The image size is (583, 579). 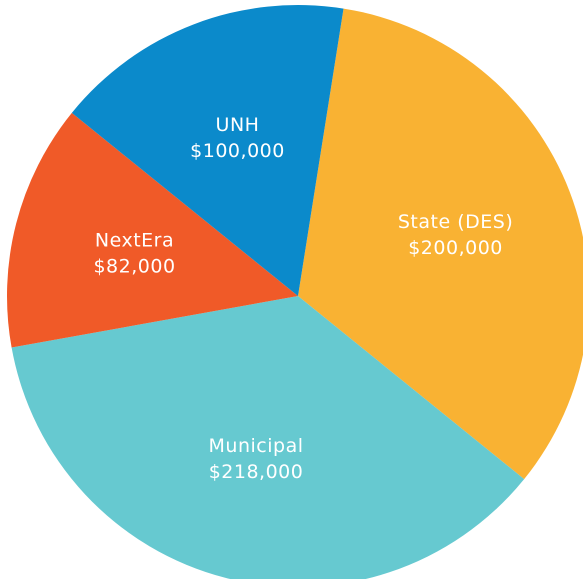 I want to click on slice-value-label: $100,000, so click(x=237, y=151).